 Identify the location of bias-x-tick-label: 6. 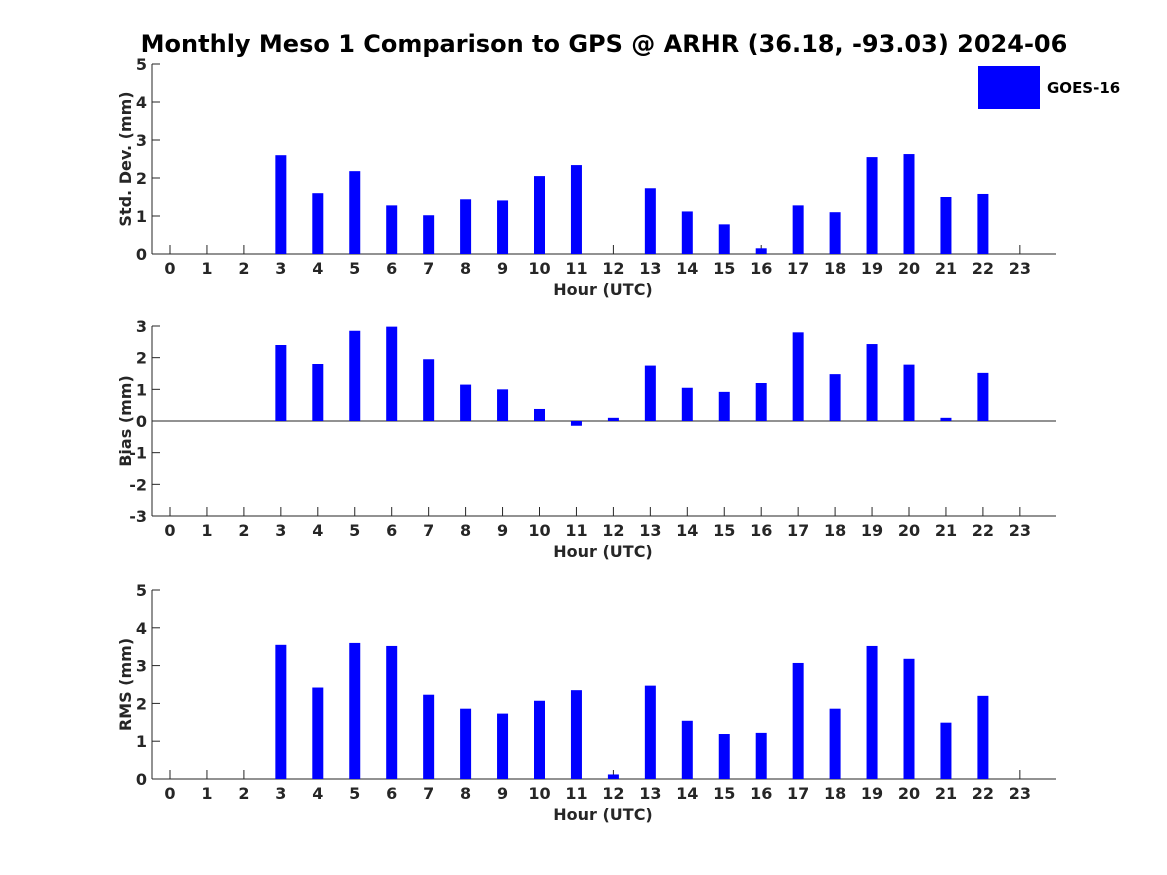
(391, 530).